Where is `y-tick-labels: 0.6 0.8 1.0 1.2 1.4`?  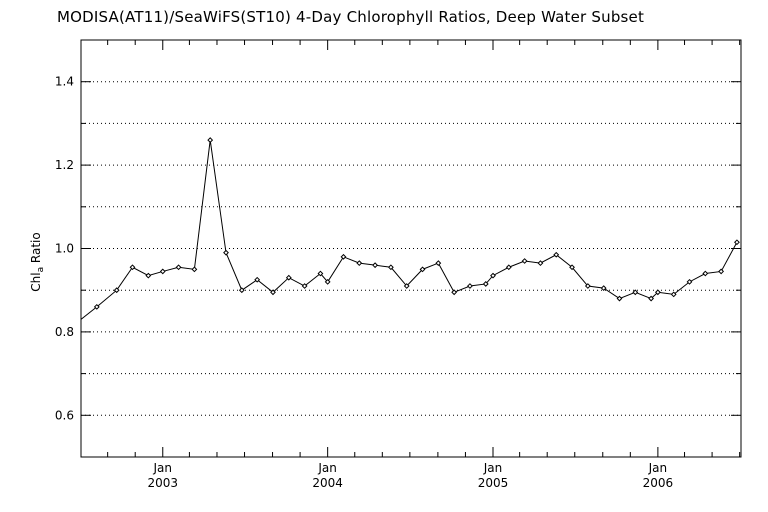
y-tick-labels: 0.6 0.8 1.0 1.2 1.4 is located at coordinates (64, 249).